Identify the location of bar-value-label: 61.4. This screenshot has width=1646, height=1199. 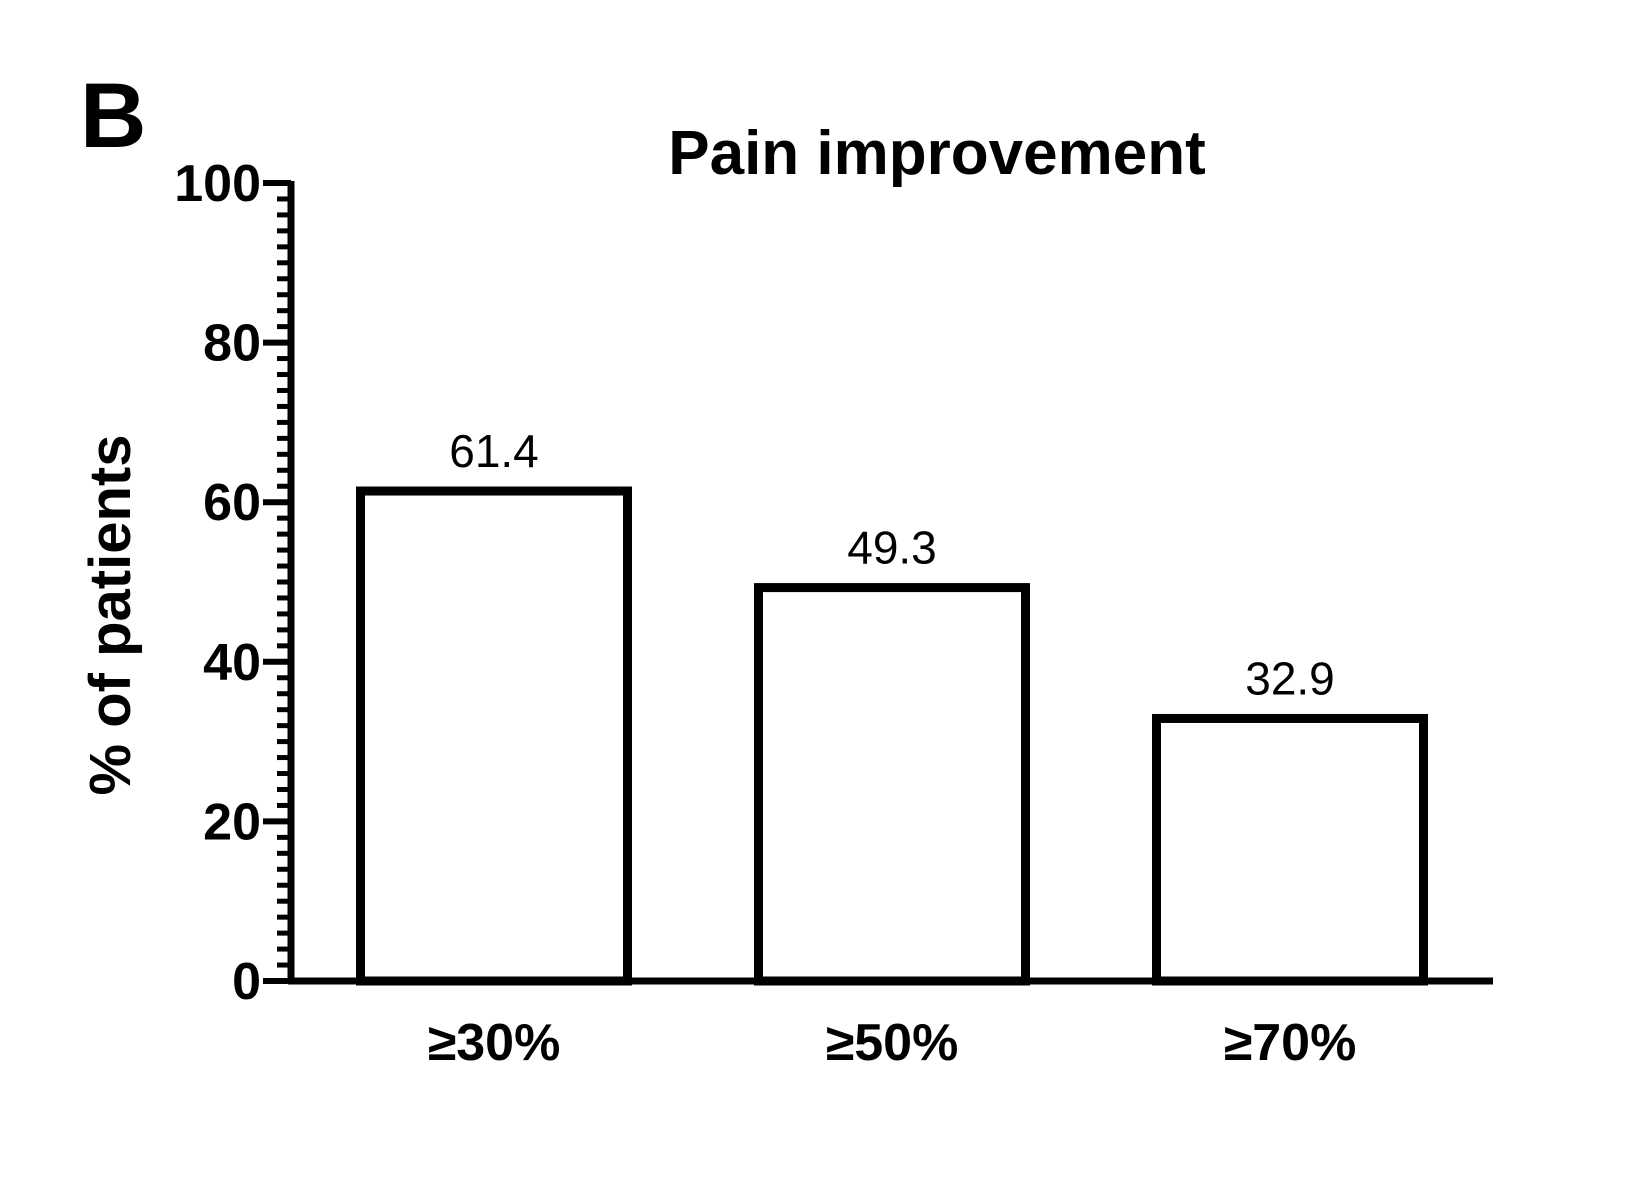
(494, 451).